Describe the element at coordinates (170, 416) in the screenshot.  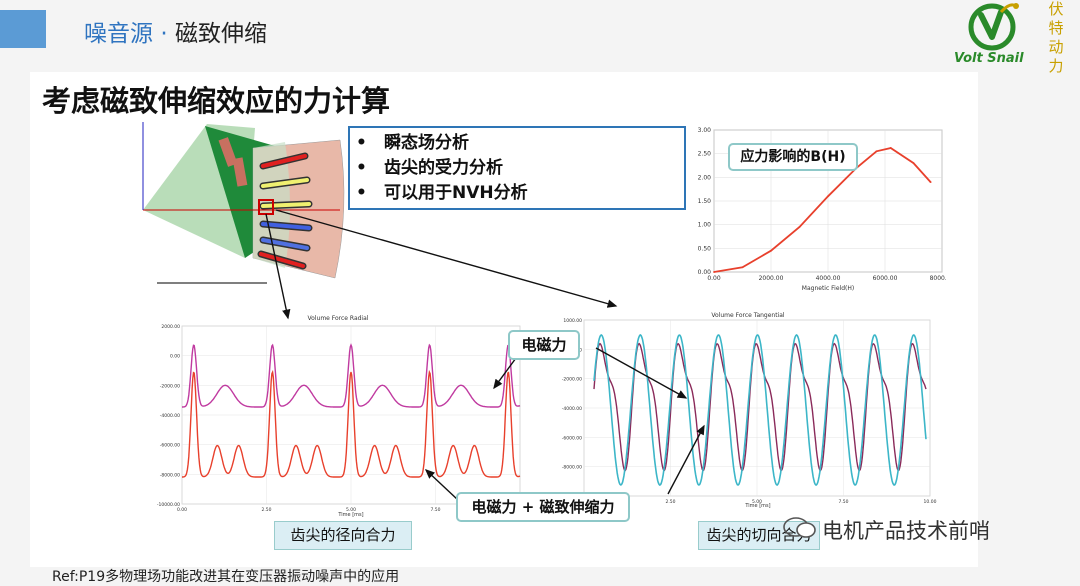
I see `radial-y-tick-label: -4000.00` at that location.